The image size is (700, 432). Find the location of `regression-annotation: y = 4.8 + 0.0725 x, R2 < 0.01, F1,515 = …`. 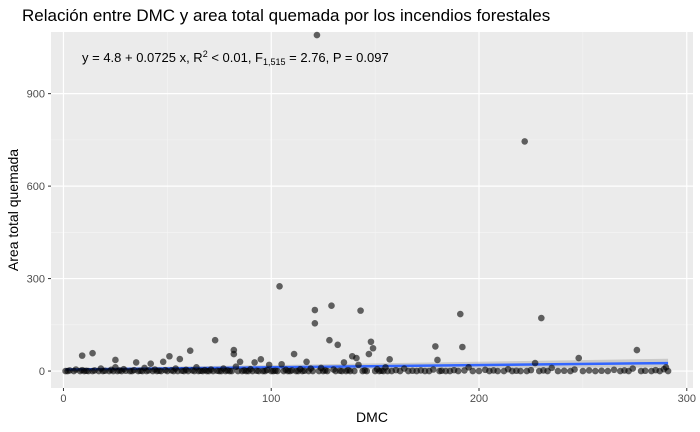

regression-annotation: y = 4.8 + 0.0725 x, R2 < 0.01, F1,515 = … is located at coordinates (235, 58).